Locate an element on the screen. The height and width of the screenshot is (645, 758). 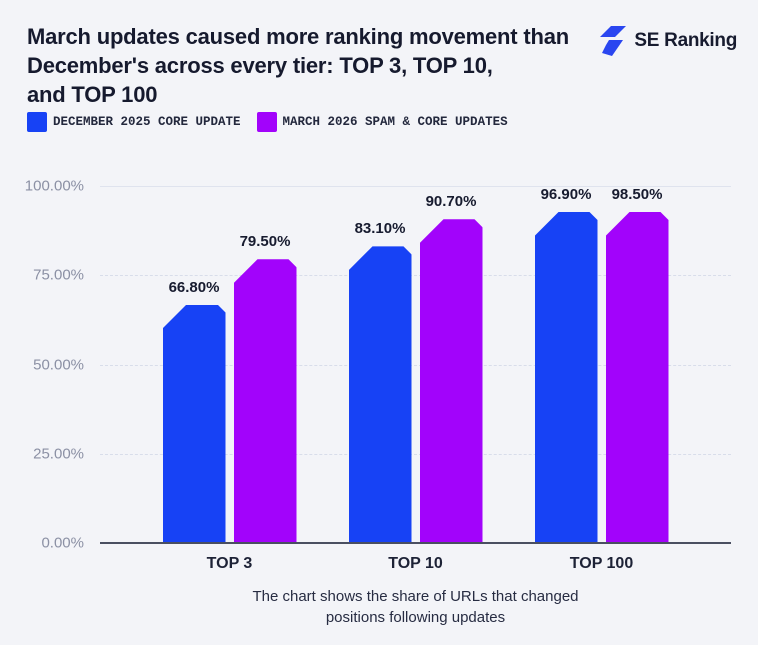
y-tick-label: 50.00% is located at coordinates (58, 364).